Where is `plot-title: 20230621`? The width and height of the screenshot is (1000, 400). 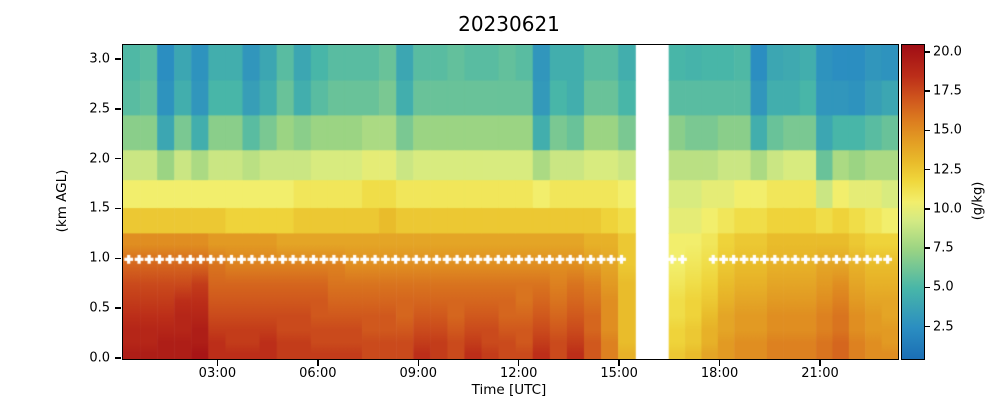
plot-title: 20230621 is located at coordinates (509, 24).